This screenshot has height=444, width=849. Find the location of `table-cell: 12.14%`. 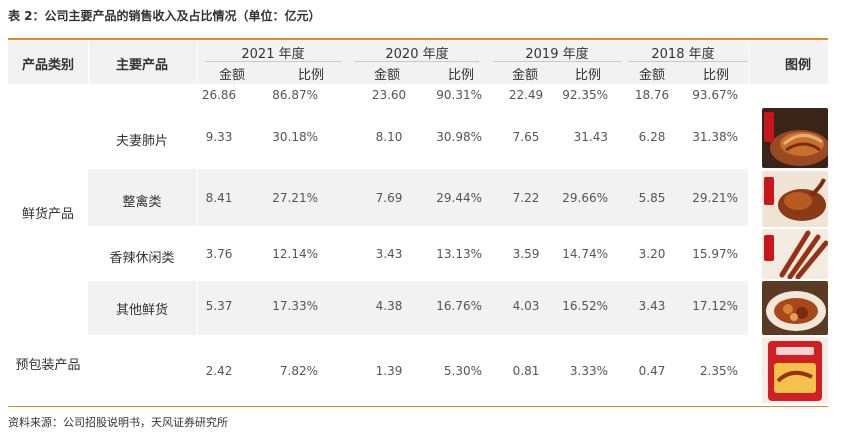

table-cell: 12.14% is located at coordinates (295, 254).